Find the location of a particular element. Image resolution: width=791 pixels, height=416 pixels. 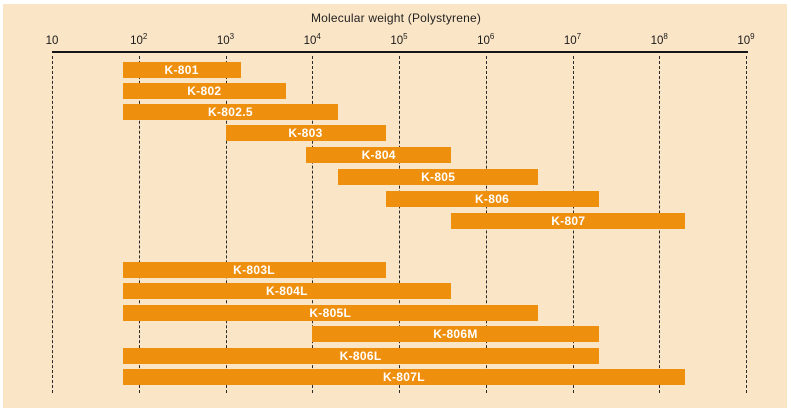

bar-label: K-806 is located at coordinates (492, 199).